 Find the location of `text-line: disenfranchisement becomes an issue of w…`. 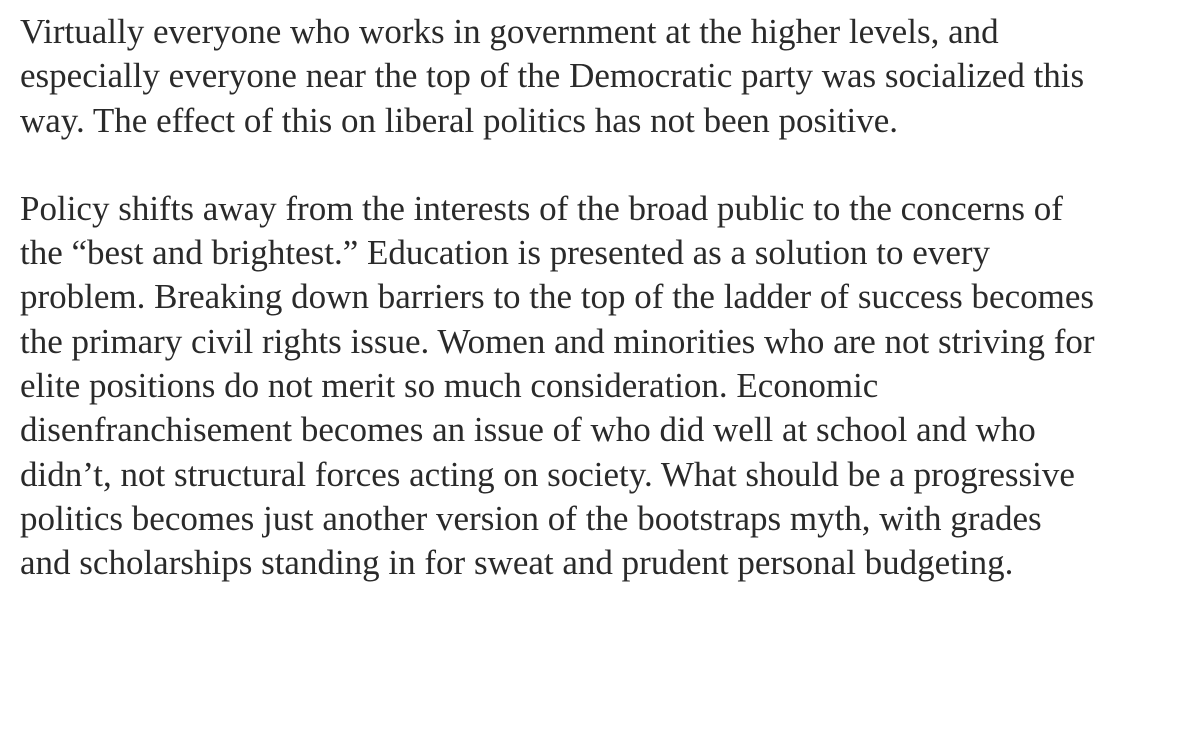

text-line: disenfranchisement becomes an issue of w… is located at coordinates (528, 430).